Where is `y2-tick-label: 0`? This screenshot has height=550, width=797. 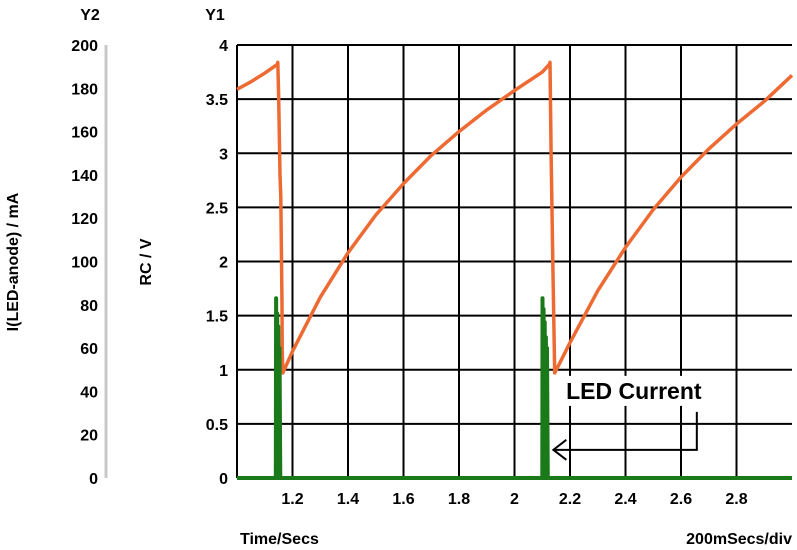 y2-tick-label: 0 is located at coordinates (93, 479).